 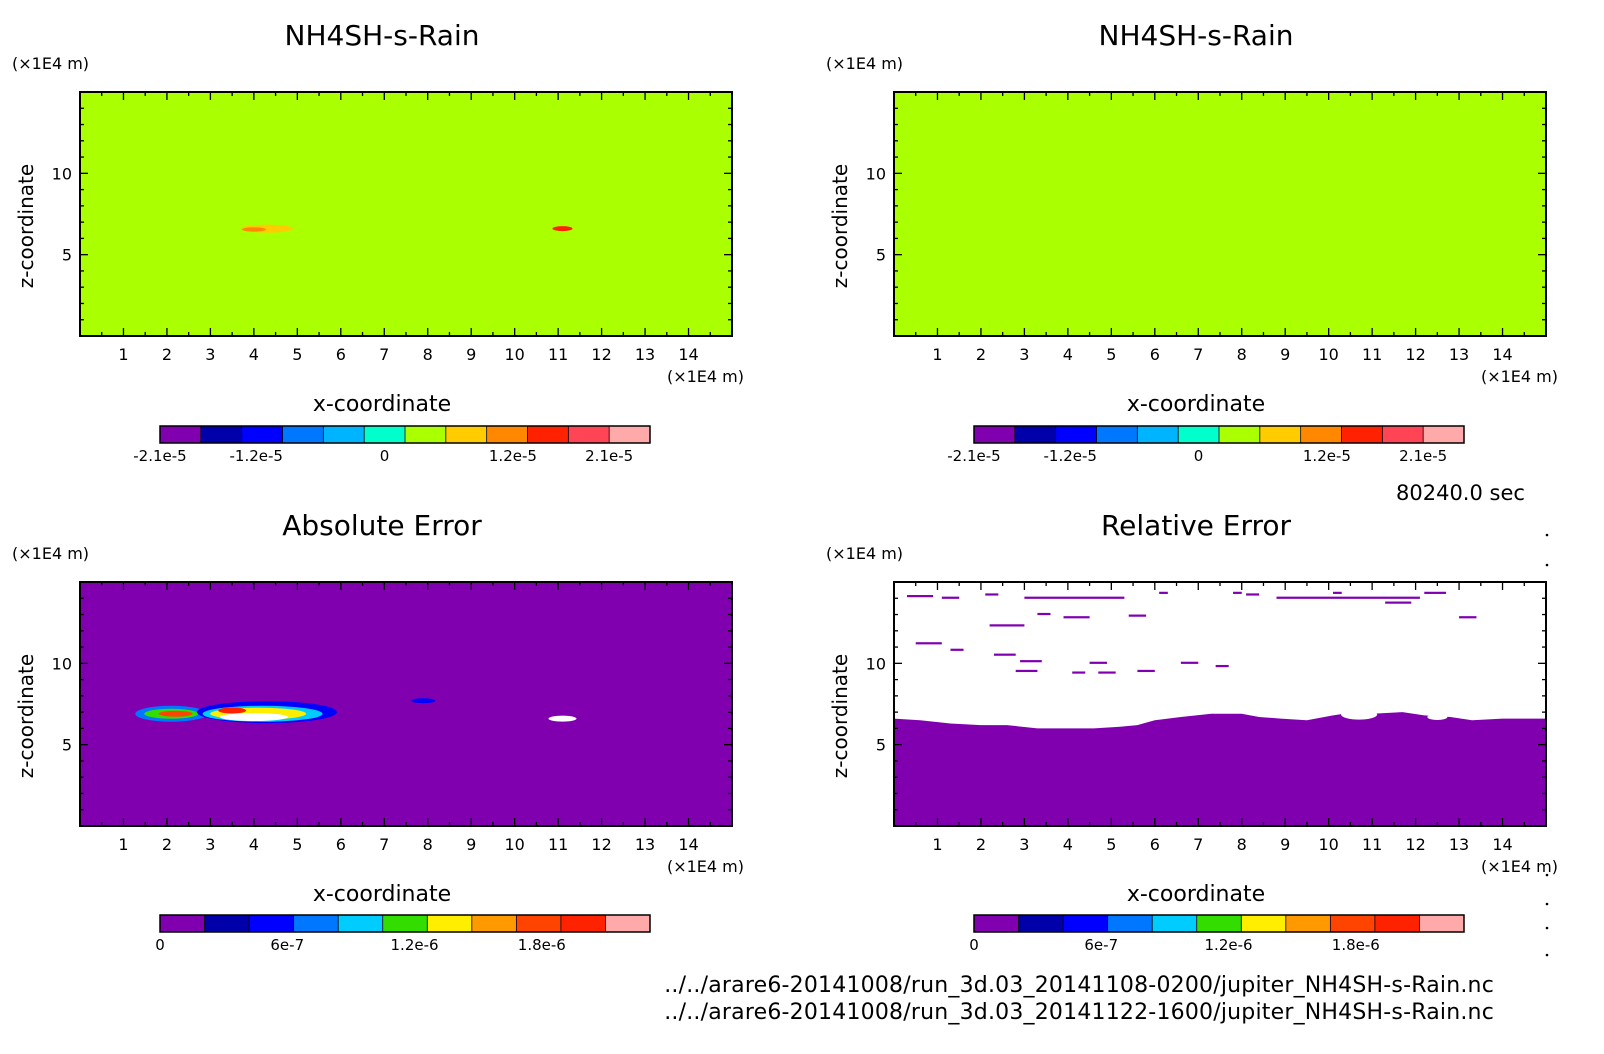 I want to click on colorbar-tick-label: -1.2e-5, so click(x=256, y=456).